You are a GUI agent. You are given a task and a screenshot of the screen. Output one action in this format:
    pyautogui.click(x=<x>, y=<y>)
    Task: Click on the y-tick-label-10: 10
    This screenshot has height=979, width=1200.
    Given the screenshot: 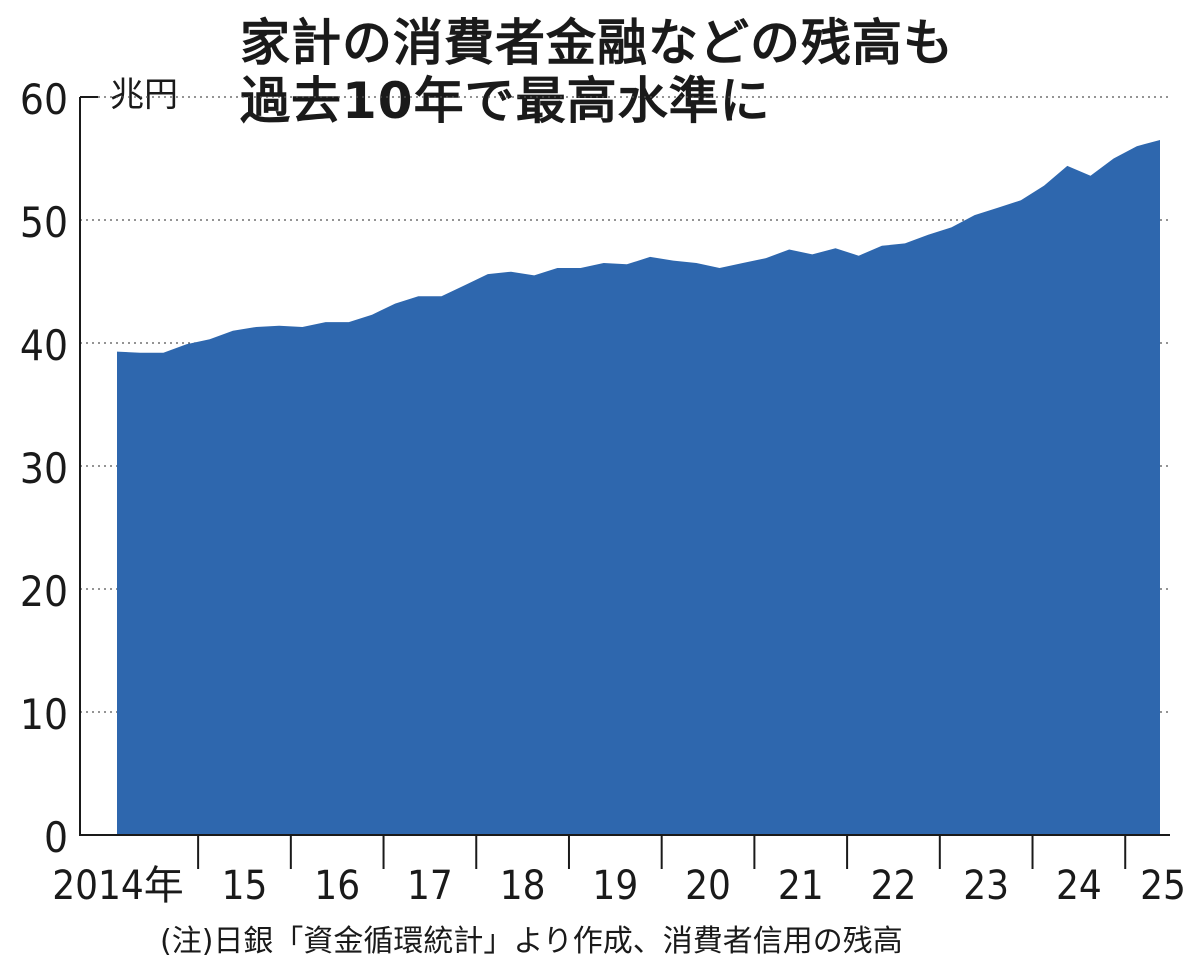 What is the action you would take?
    pyautogui.click(x=44, y=714)
    